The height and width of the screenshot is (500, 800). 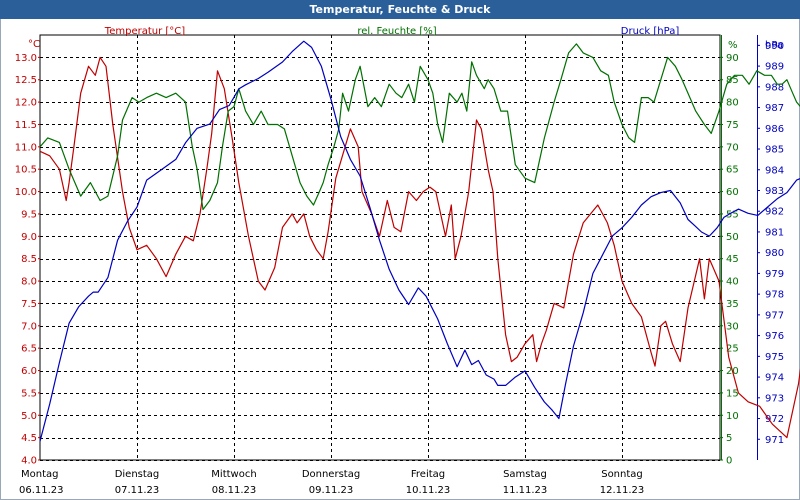 What do you see at coordinates (732, 80) in the screenshot?
I see `humidity-tick: 85` at bounding box center [732, 80].